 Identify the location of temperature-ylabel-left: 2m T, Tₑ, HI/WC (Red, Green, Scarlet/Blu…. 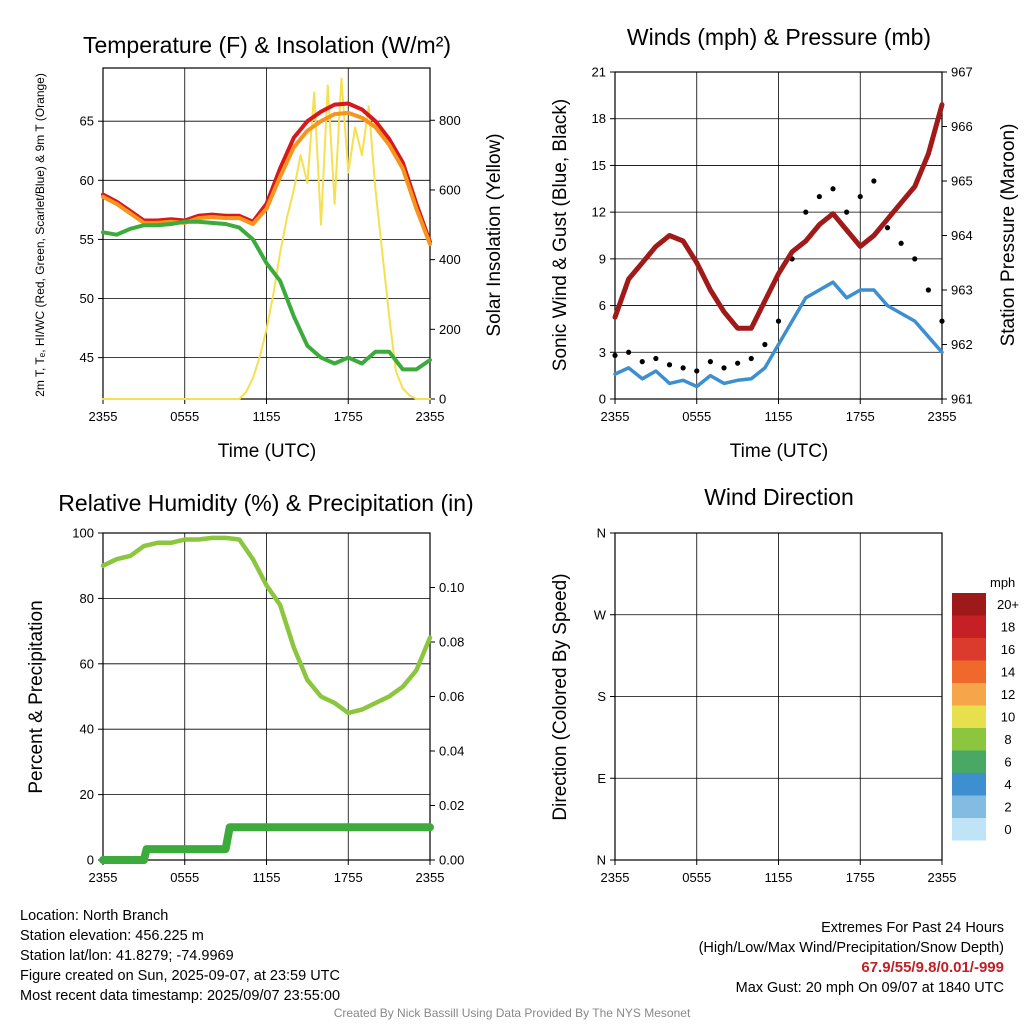
(40, 235).